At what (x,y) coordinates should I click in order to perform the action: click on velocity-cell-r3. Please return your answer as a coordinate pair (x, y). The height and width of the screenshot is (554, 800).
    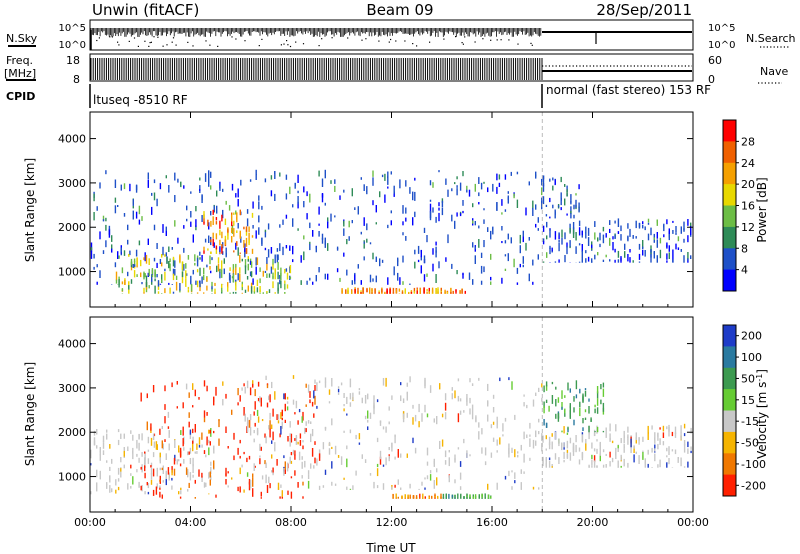
    Looking at the image, I should click on (429, 497).